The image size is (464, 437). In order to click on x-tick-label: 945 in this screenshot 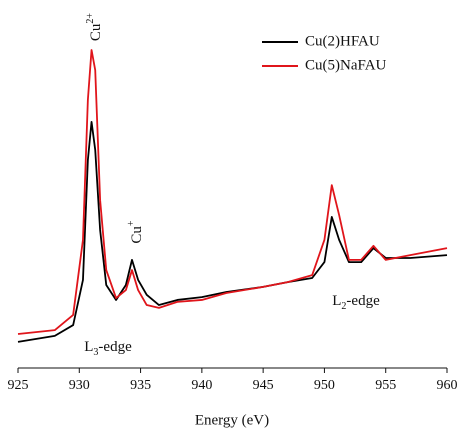, I will do `click(263, 385)`.